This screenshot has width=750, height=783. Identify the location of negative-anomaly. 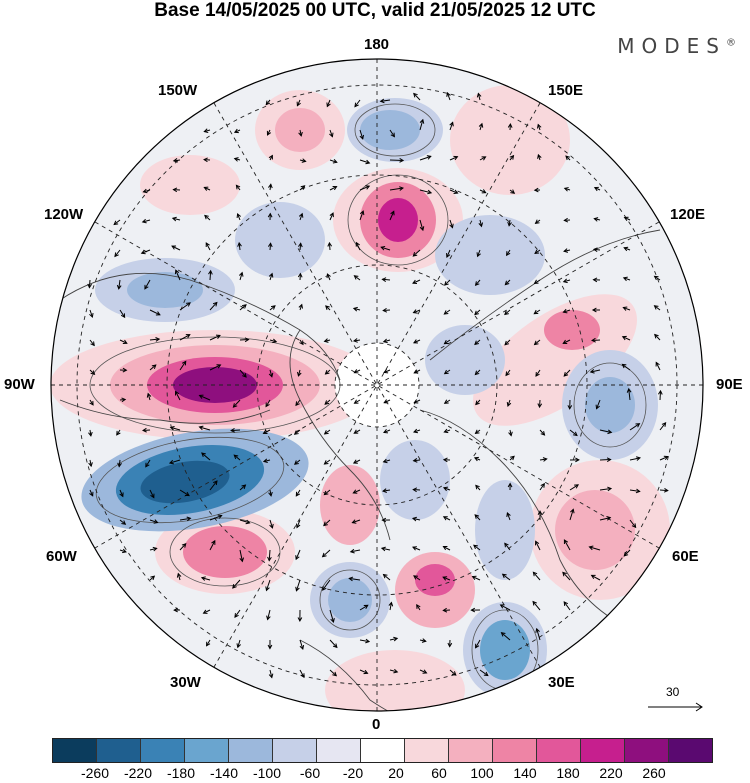
(165, 290).